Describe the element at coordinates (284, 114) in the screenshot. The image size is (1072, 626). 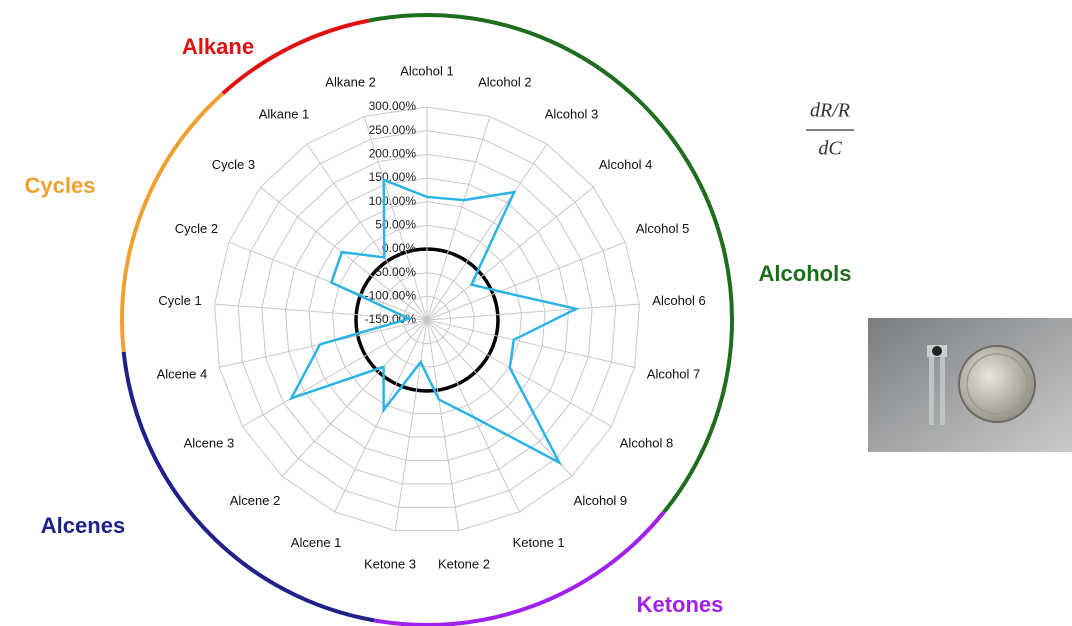
I see `category-label: Alkane 1` at that location.